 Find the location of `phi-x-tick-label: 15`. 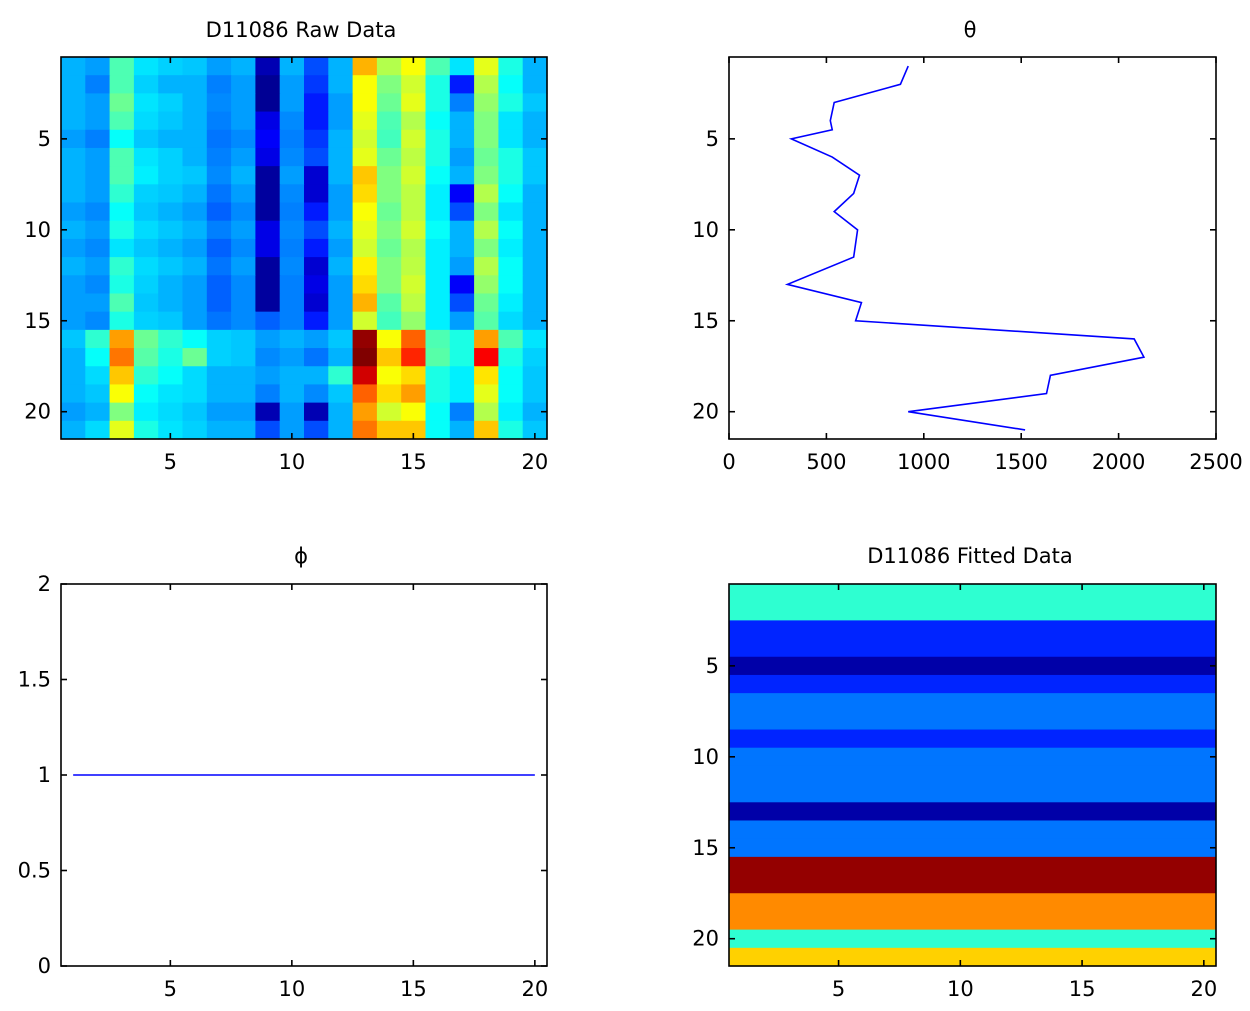

phi-x-tick-label: 15 is located at coordinates (413, 989).